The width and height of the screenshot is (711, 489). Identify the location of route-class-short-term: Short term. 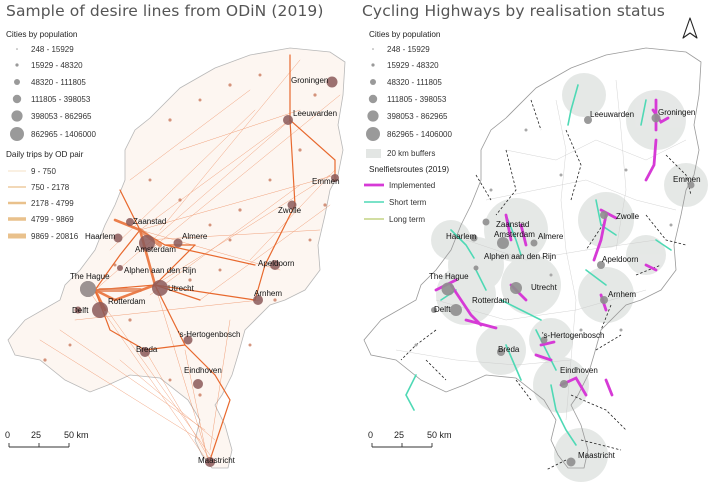
(408, 202).